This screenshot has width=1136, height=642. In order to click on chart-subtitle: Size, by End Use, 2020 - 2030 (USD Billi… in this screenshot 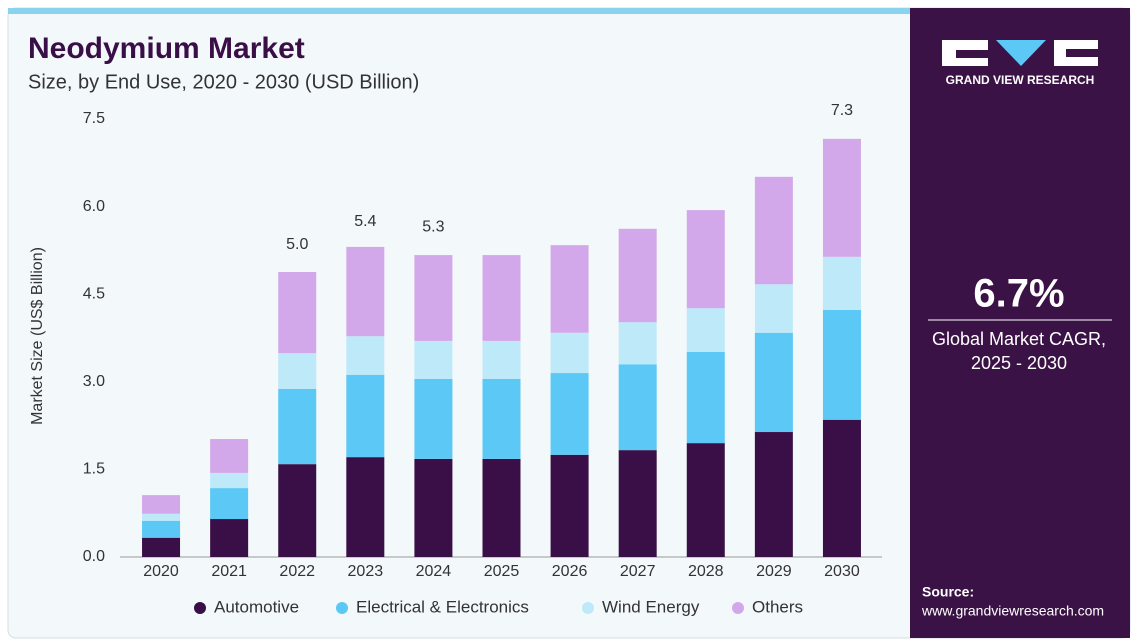, I will do `click(223, 82)`.